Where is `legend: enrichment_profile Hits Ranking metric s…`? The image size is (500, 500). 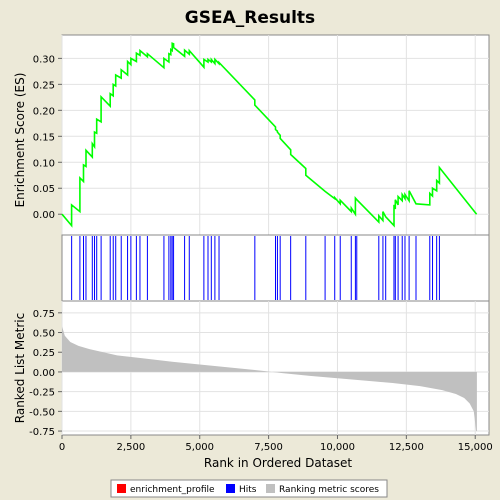
legend: enrichment_profile Hits Ranking metric s… is located at coordinates (249, 488).